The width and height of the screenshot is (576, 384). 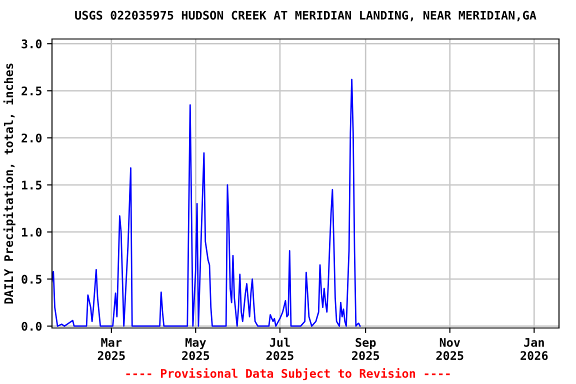 What do you see at coordinates (32, 232) in the screenshot?
I see `y-tick-label: 1.0` at bounding box center [32, 232].